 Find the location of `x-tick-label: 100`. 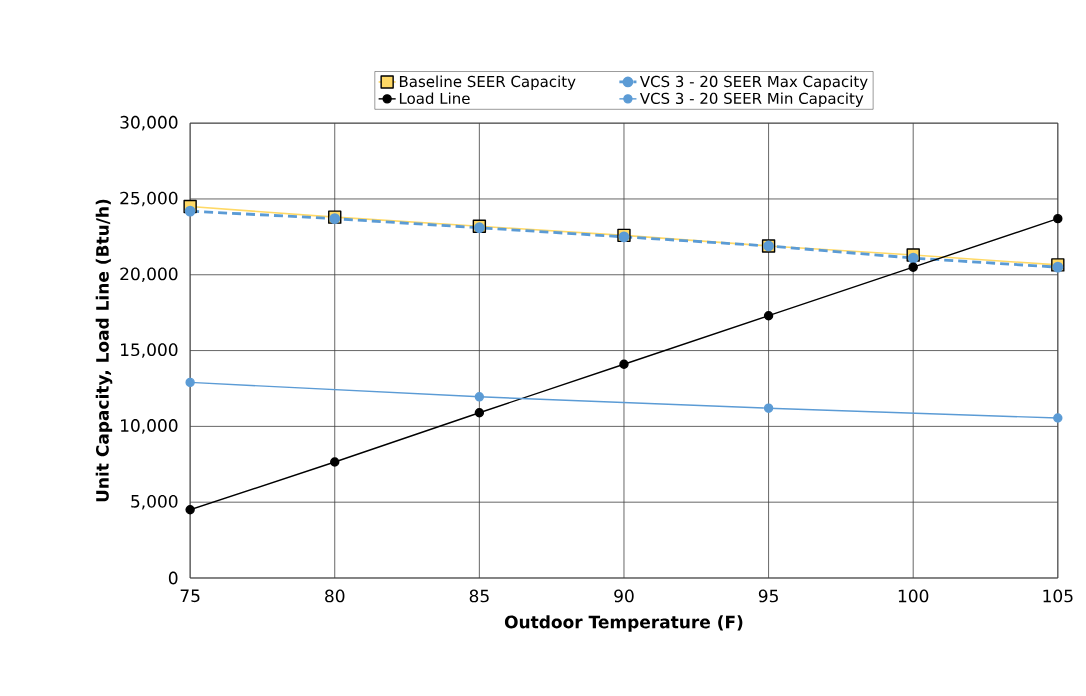

x-tick-label: 100 is located at coordinates (913, 596).